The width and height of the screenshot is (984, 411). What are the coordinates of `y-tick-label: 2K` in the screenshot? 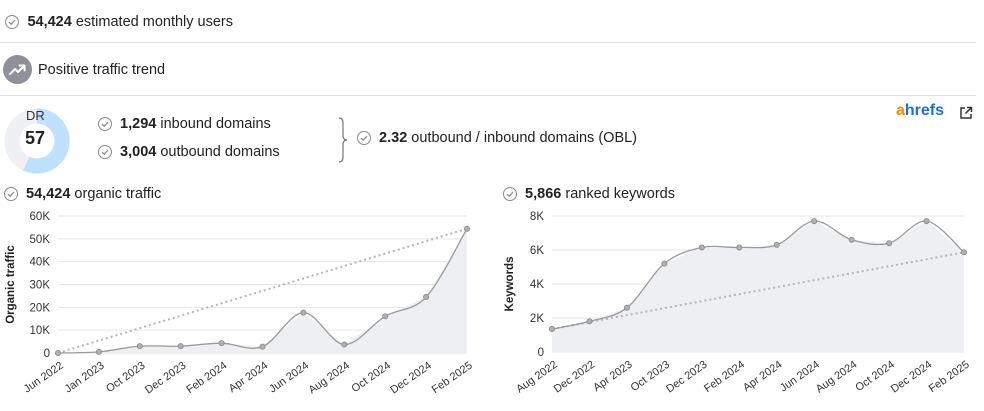 It's located at (537, 319).